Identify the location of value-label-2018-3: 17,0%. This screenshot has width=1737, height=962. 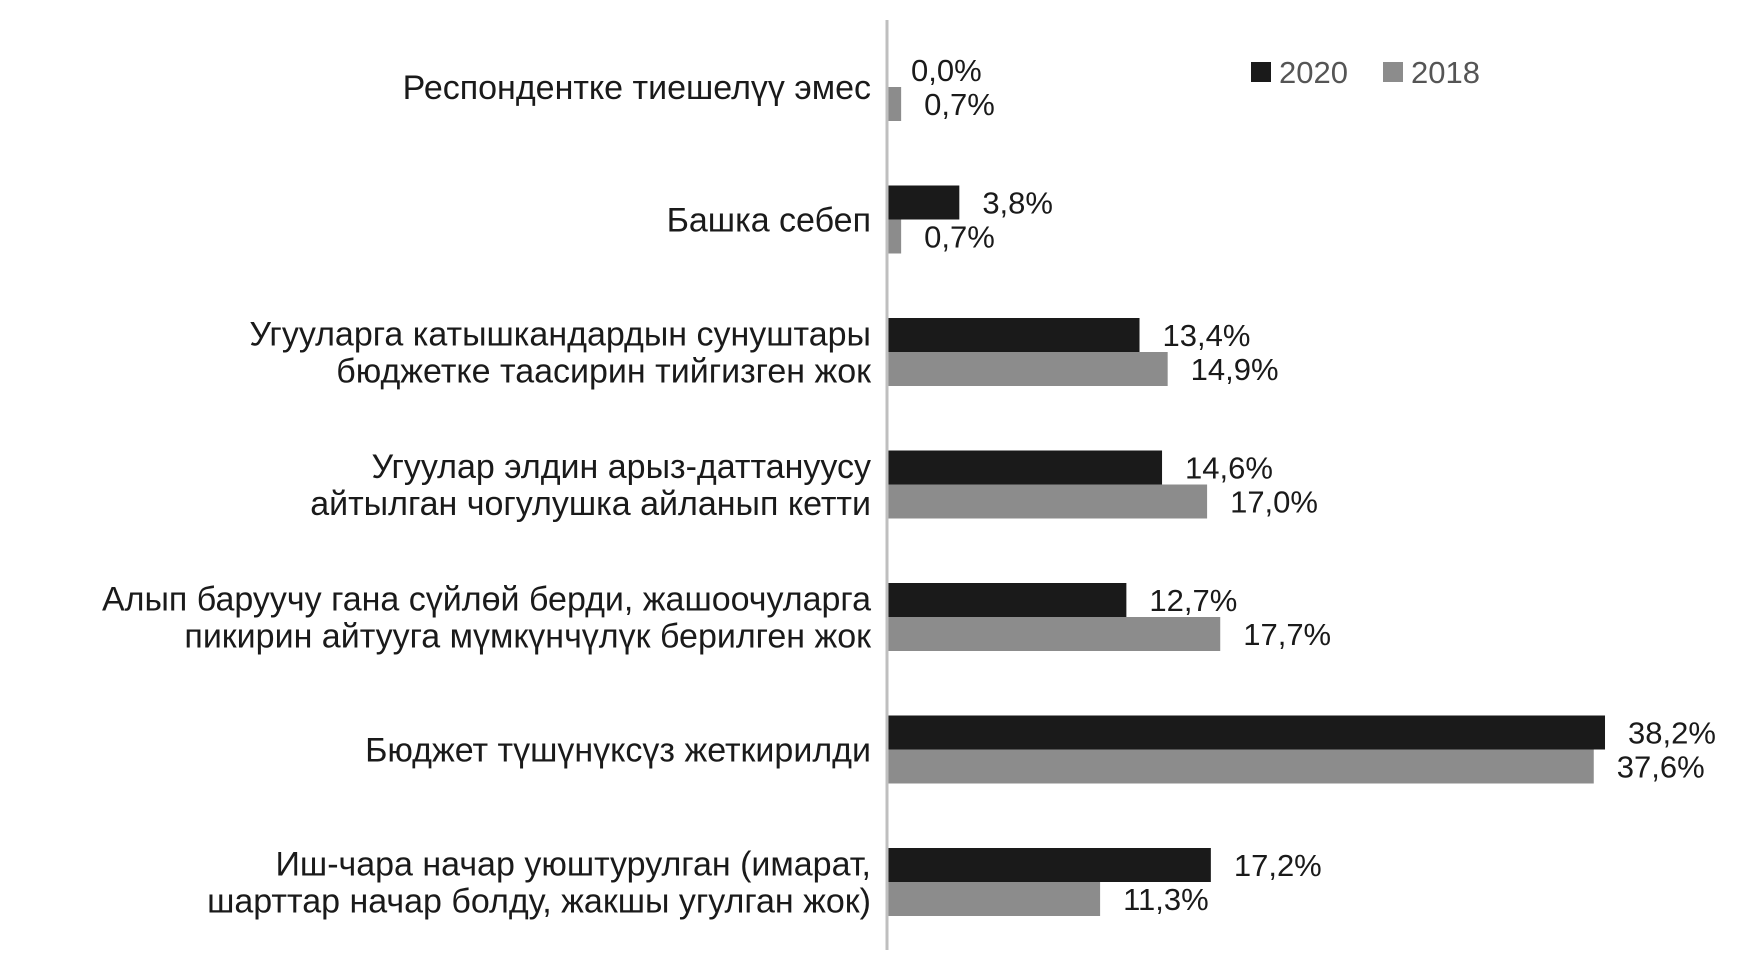
(1274, 502).